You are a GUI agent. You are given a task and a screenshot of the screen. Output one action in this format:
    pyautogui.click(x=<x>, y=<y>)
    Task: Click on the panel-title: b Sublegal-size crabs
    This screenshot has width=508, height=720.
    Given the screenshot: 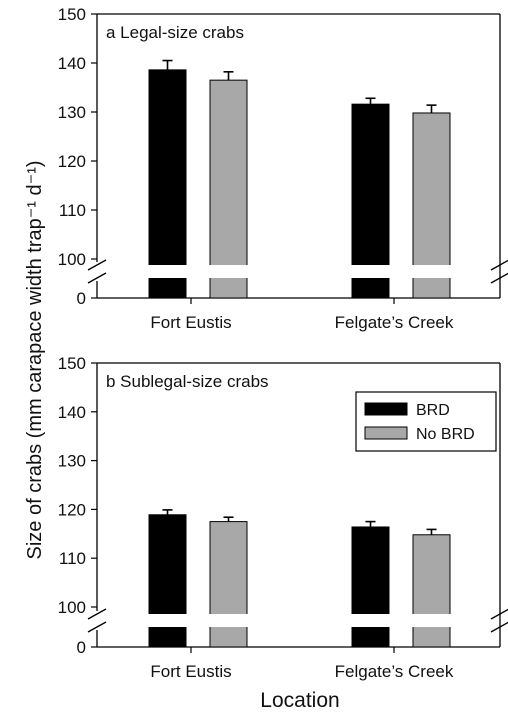 What is the action you would take?
    pyautogui.click(x=187, y=381)
    